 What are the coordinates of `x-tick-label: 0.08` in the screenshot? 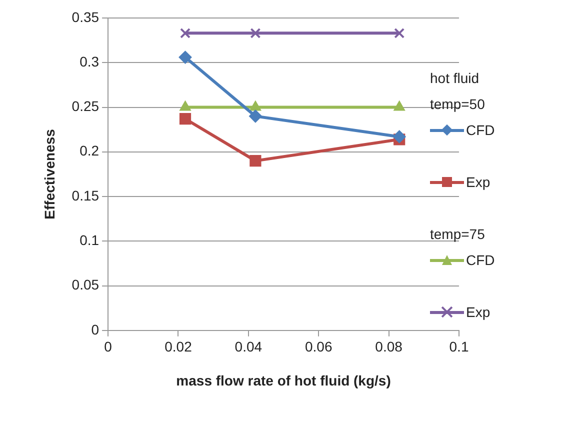 It's located at (389, 346).